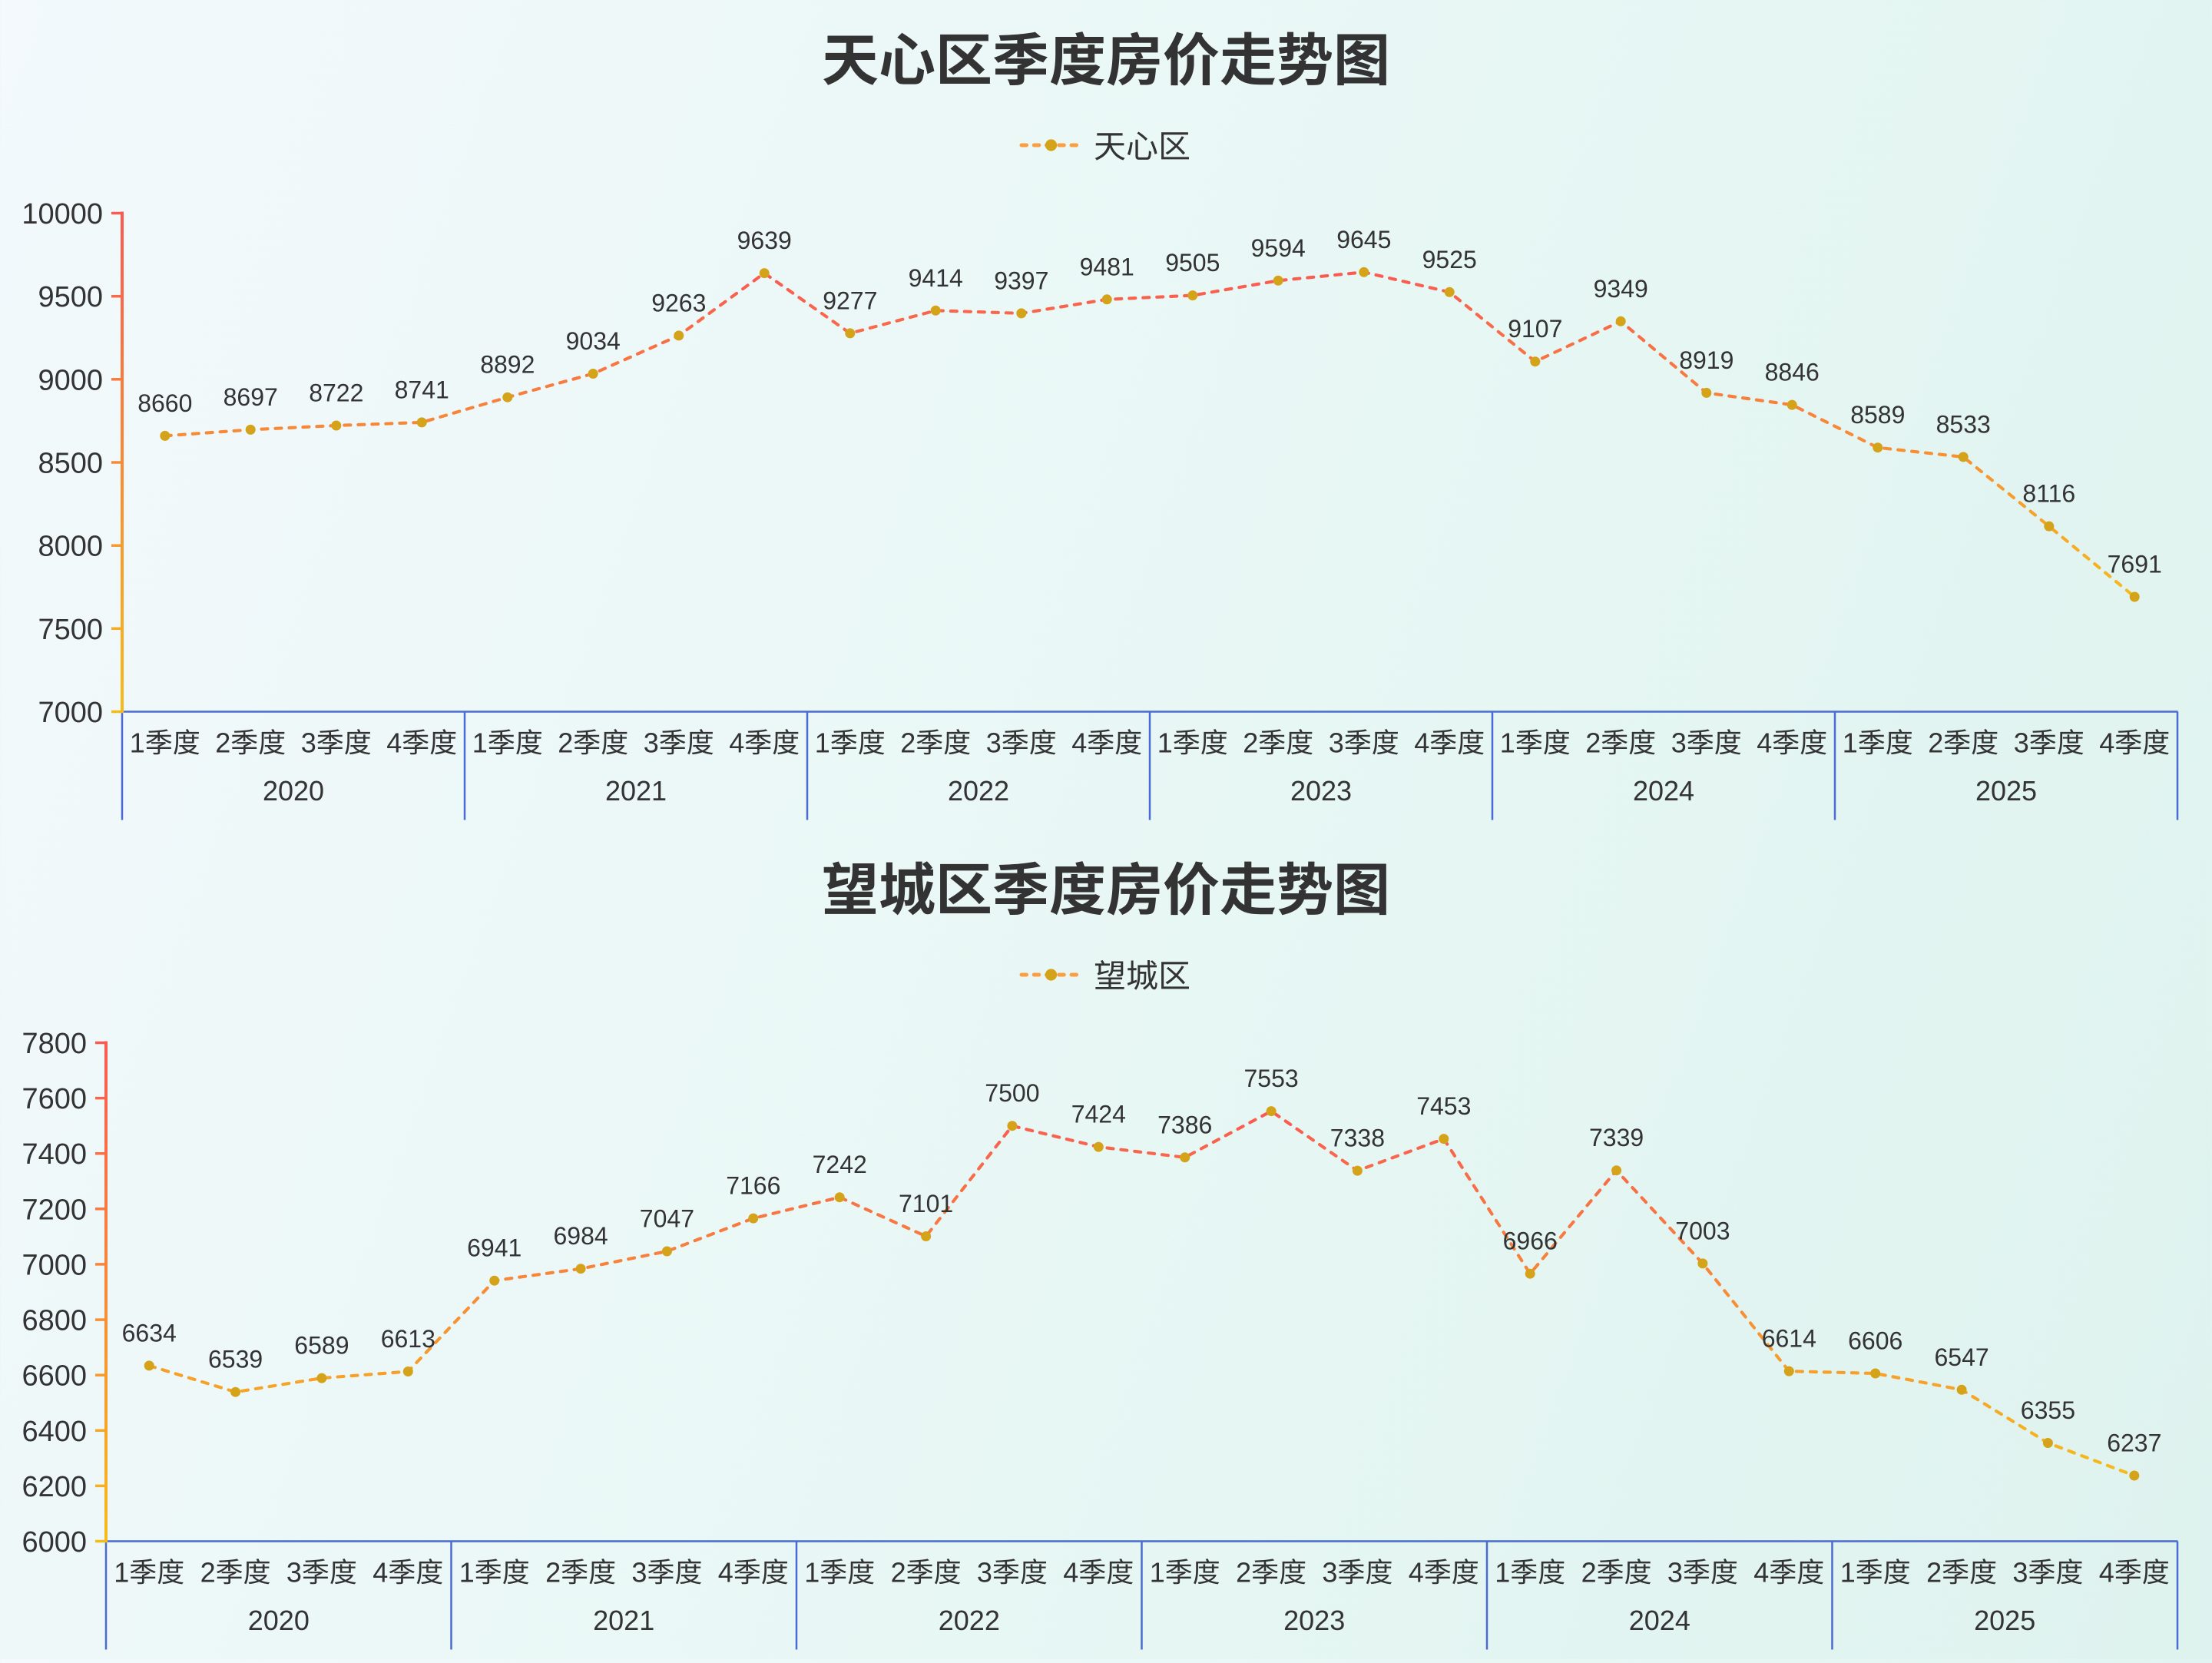  I want to click on svg-text: 6000, so click(55, 1542).